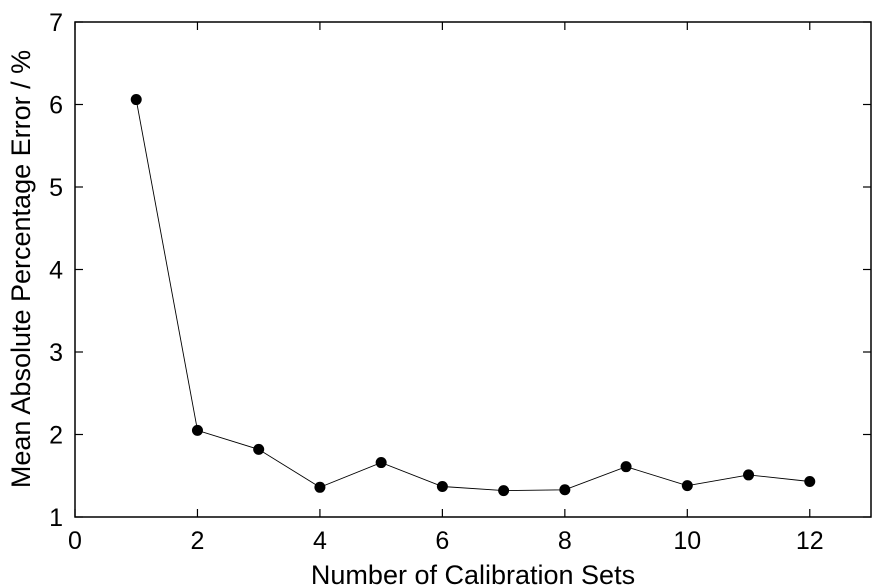 This screenshot has width=872, height=587. What do you see at coordinates (810, 541) in the screenshot?
I see `x-tick-label: 12` at bounding box center [810, 541].